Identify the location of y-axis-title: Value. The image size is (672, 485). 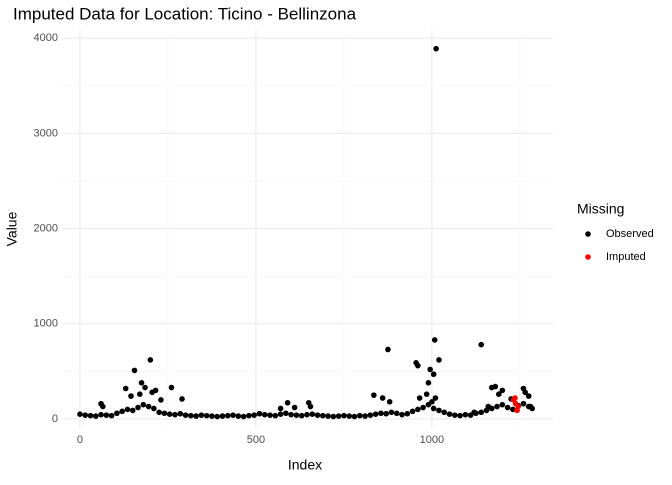
(12, 228).